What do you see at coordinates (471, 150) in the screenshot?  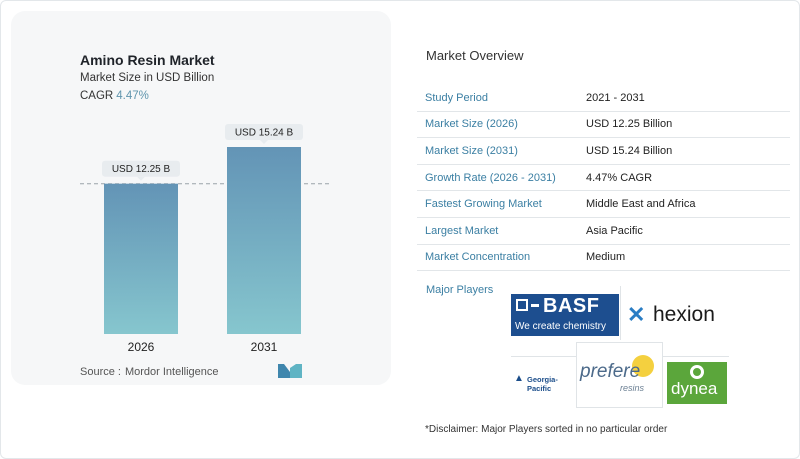 I see `overview-key: Market Size (2031)` at bounding box center [471, 150].